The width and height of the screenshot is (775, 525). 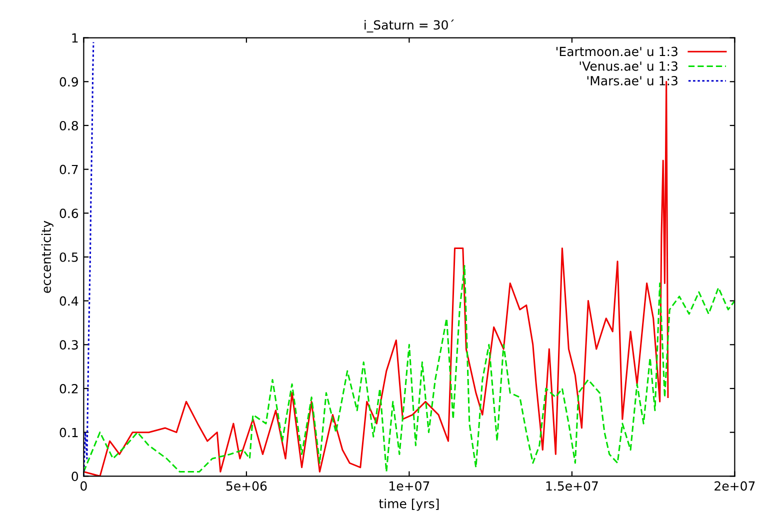 I want to click on x-tick-label: 2e+07, so click(x=734, y=486).